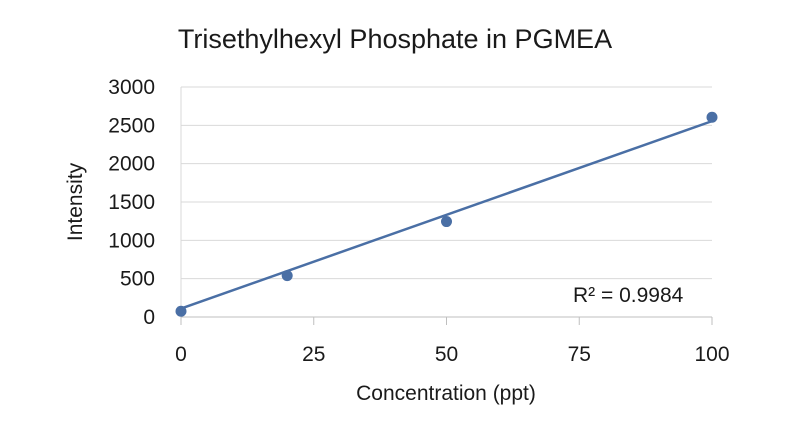 The image size is (789, 436). What do you see at coordinates (149, 317) in the screenshot?
I see `y-tick-label: 0` at bounding box center [149, 317].